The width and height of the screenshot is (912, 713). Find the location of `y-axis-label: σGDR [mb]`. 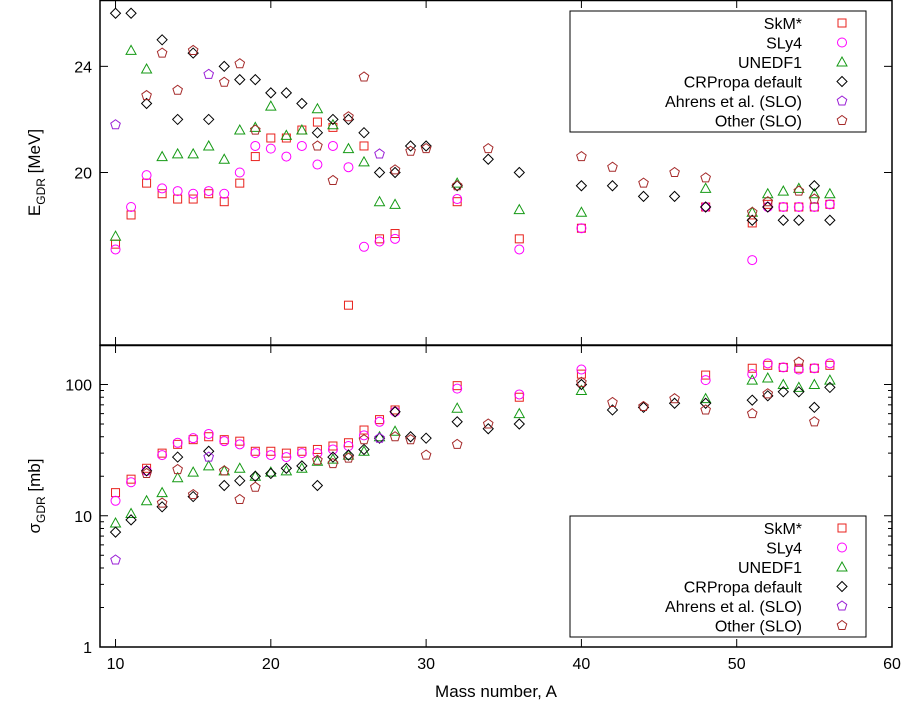

y-axis-label: σGDR [mb] is located at coordinates (36, 496).